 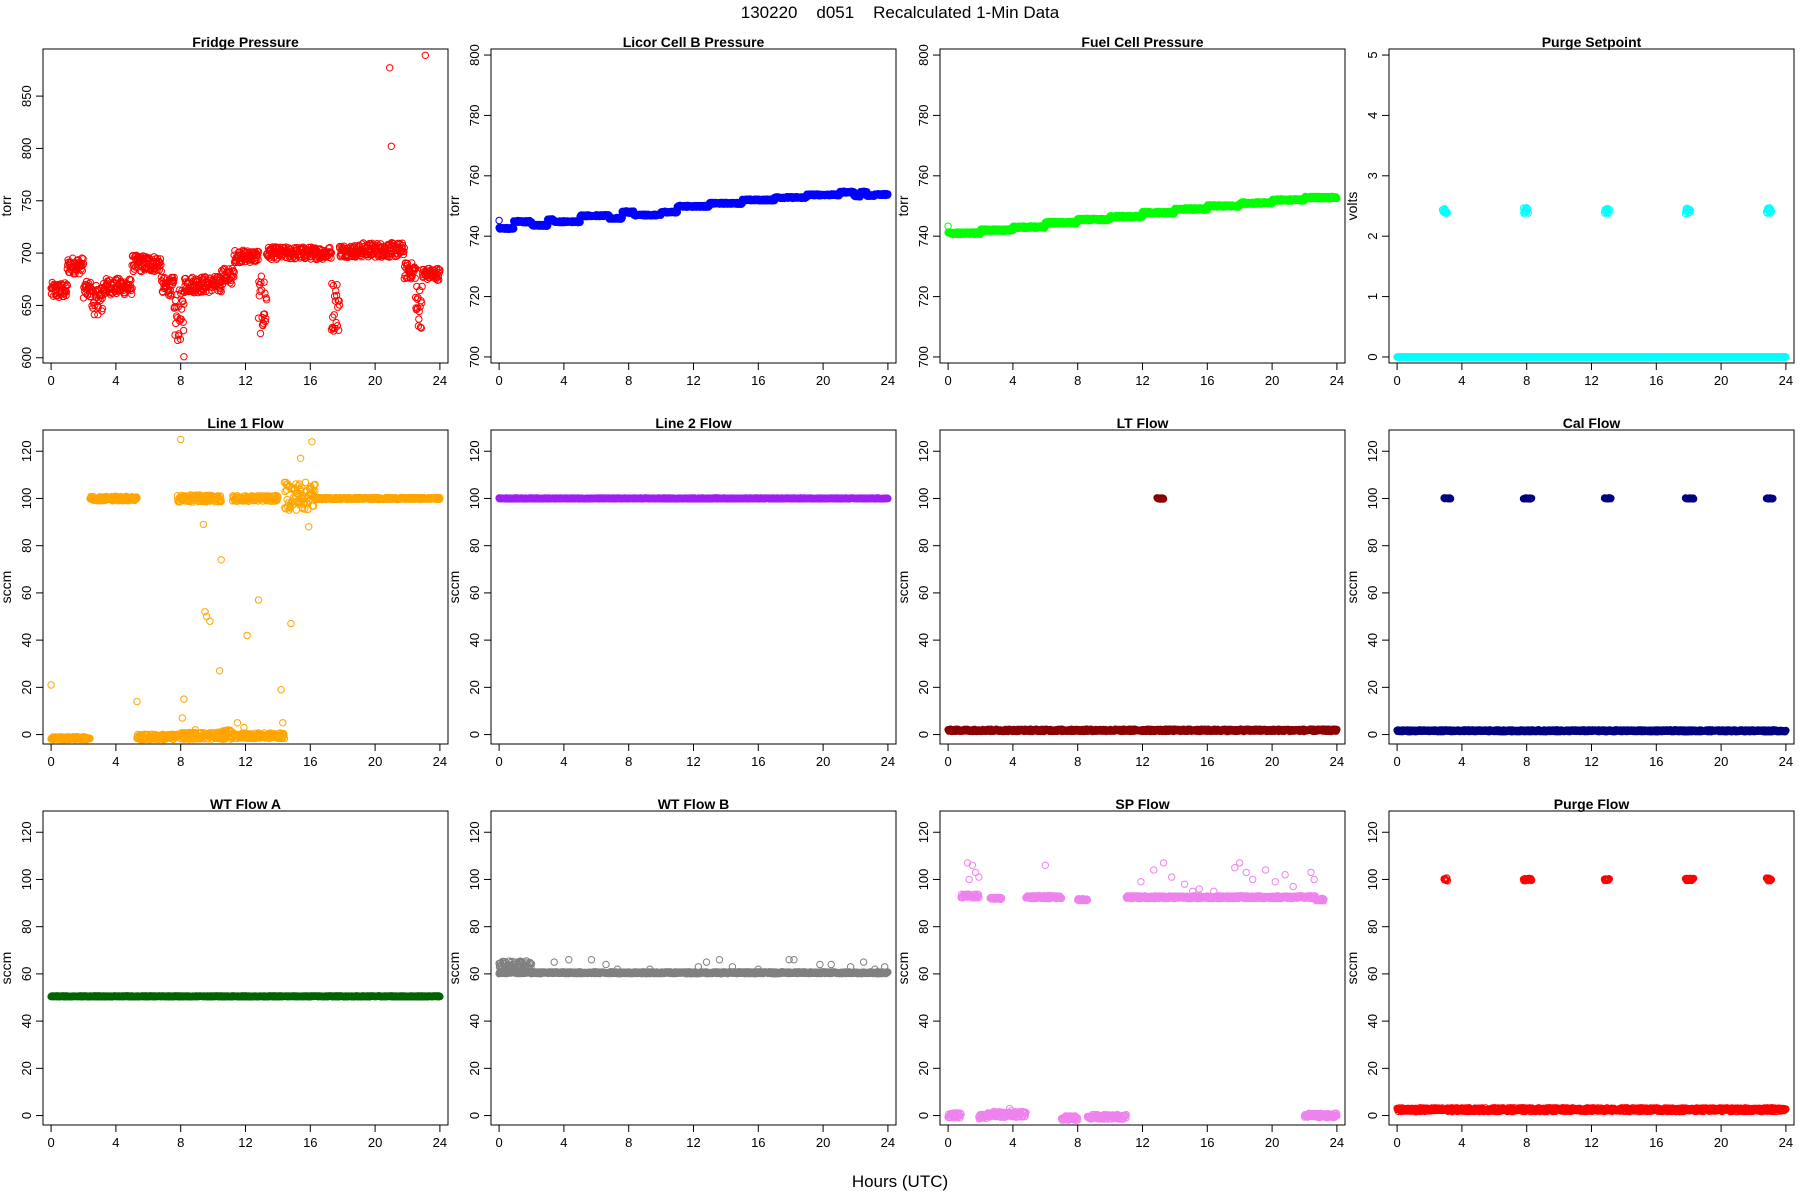 I want to click on y-axis-label: sccm, so click(x=7, y=587).